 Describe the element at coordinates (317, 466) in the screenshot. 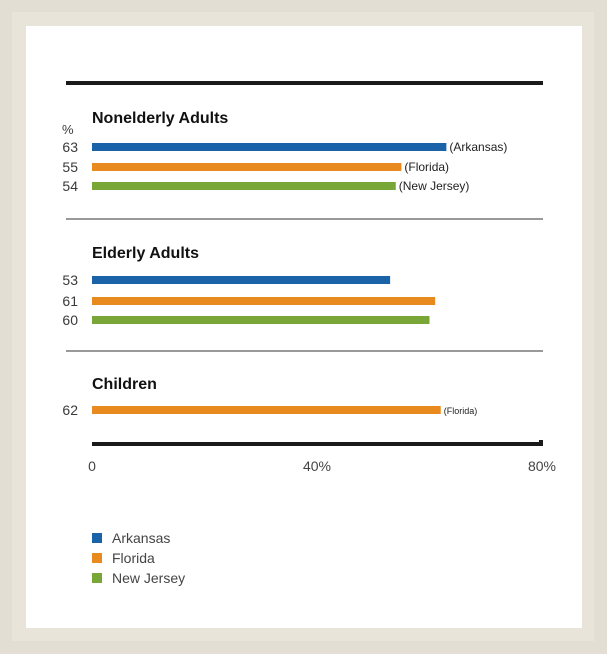

I see `x-tick-label: 40%` at that location.